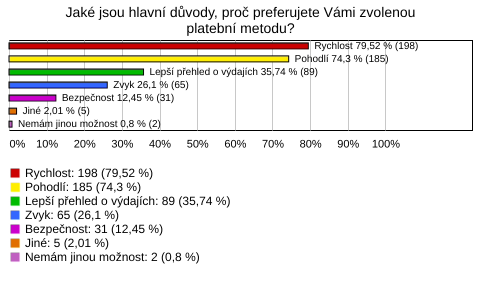 This screenshot has width=480, height=296. Describe the element at coordinates (366, 46) in the screenshot. I see `data-label: Rychlost 79,52 % (198)` at that location.